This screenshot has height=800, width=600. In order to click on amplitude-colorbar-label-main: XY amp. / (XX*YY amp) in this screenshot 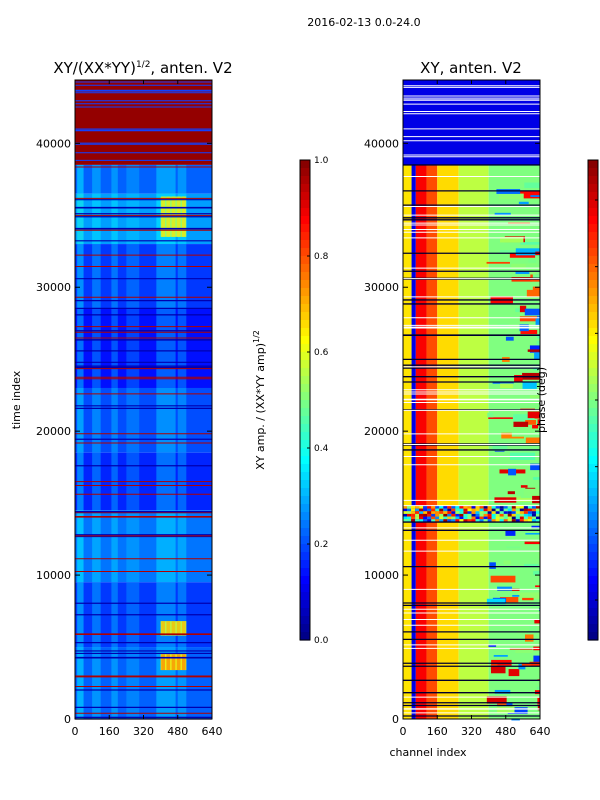, I will do `click(260, 406)`.